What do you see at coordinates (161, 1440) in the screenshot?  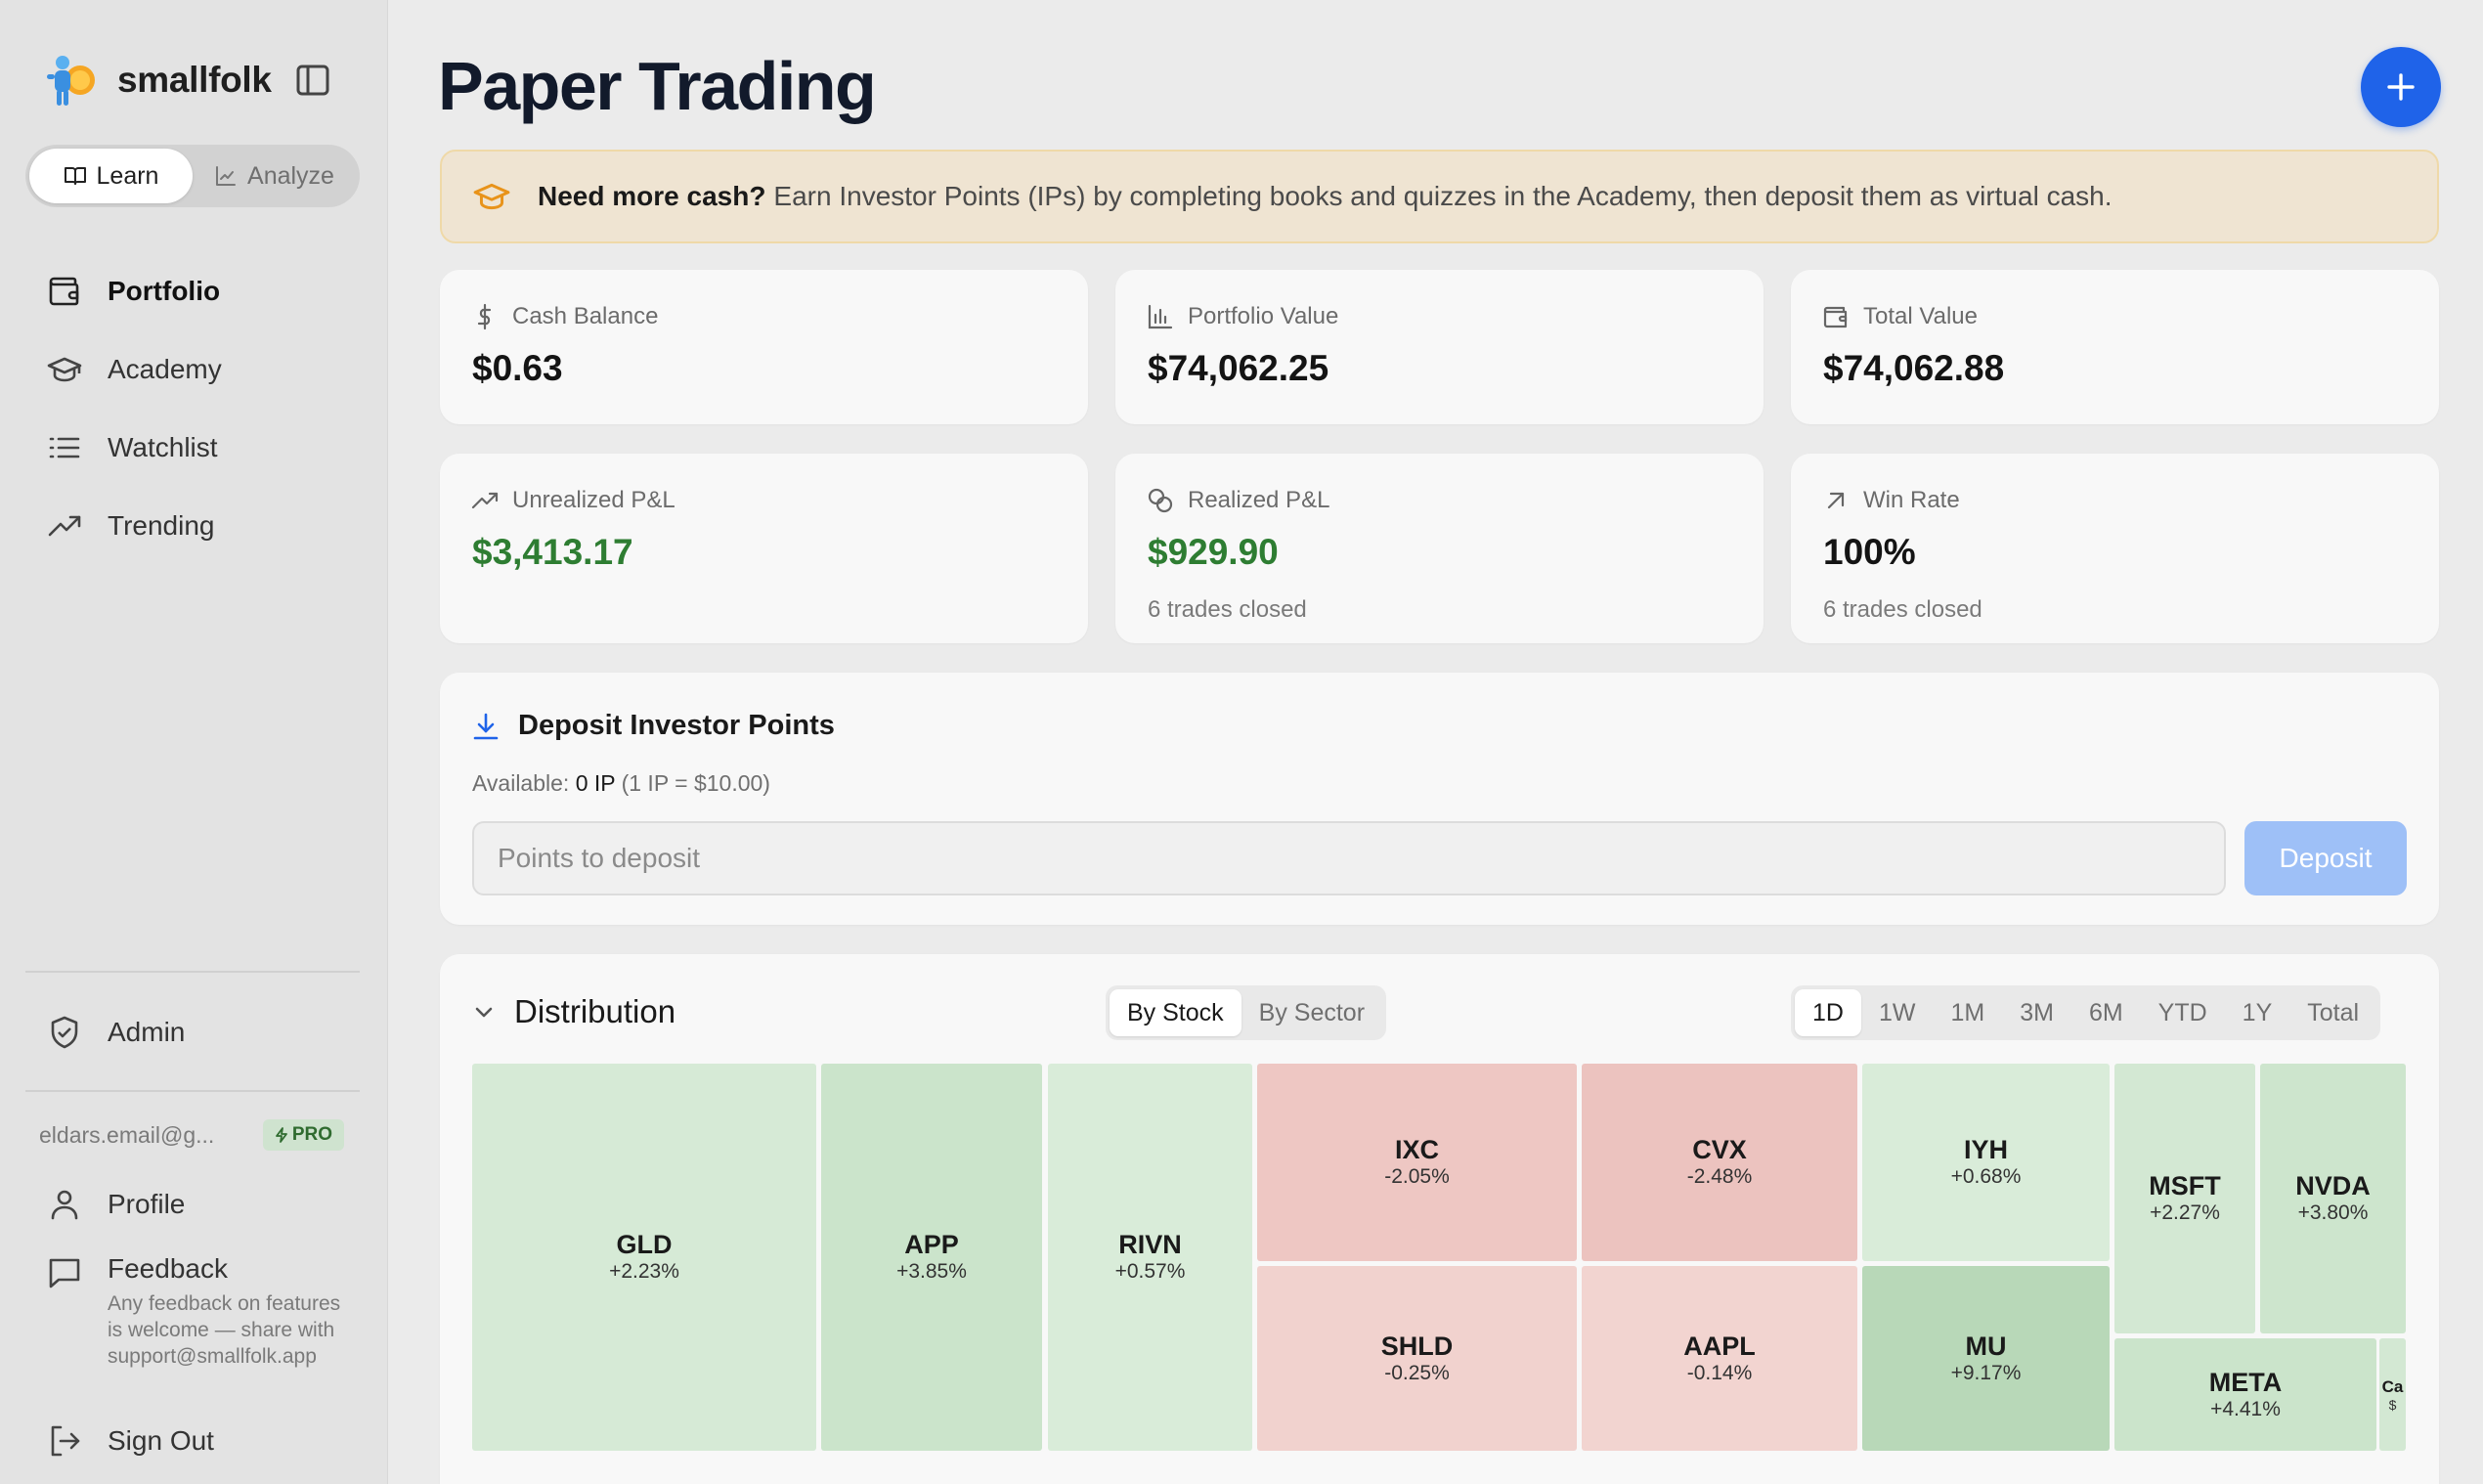 I see `nav-label: Sign Out` at bounding box center [161, 1440].